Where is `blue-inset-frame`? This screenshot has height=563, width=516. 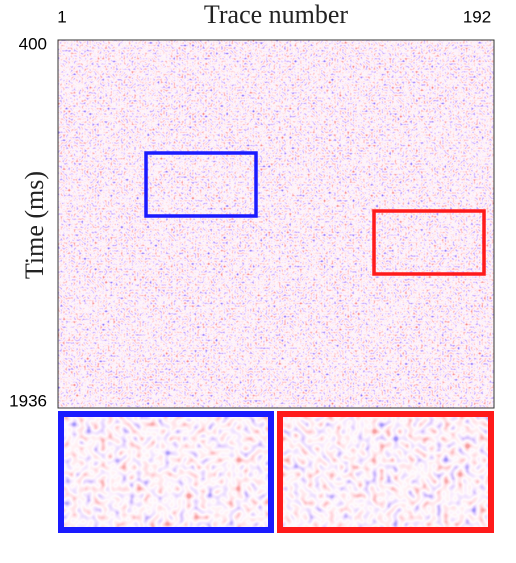 blue-inset-frame is located at coordinates (166, 472).